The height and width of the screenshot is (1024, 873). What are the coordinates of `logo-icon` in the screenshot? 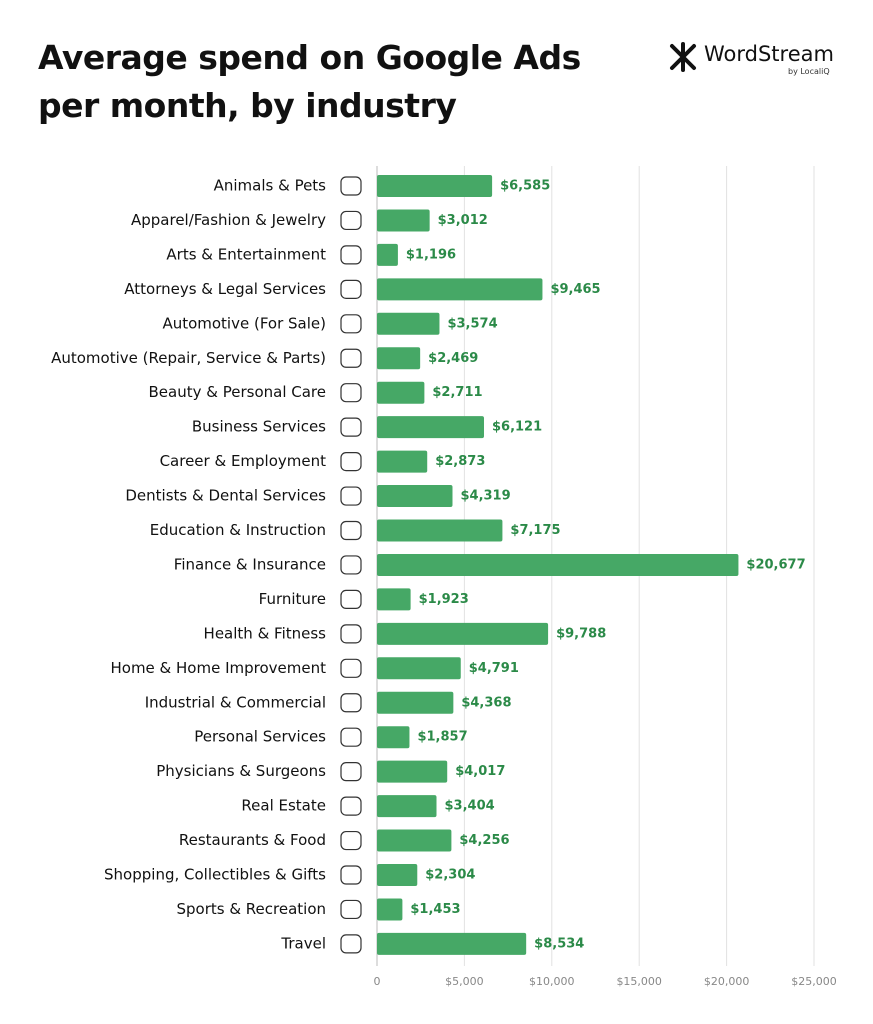 It's located at (683, 57).